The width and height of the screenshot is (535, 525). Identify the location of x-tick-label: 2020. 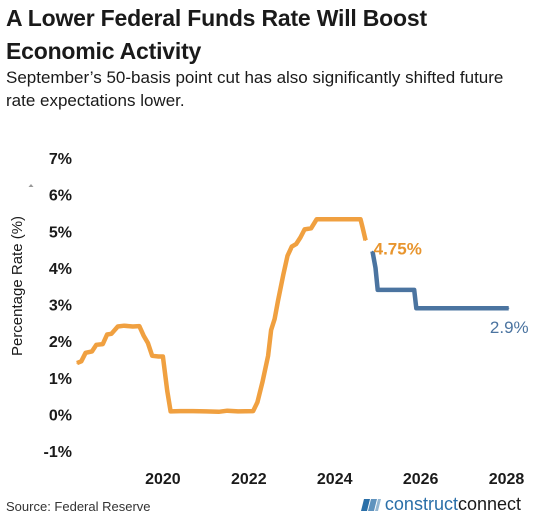
(163, 479).